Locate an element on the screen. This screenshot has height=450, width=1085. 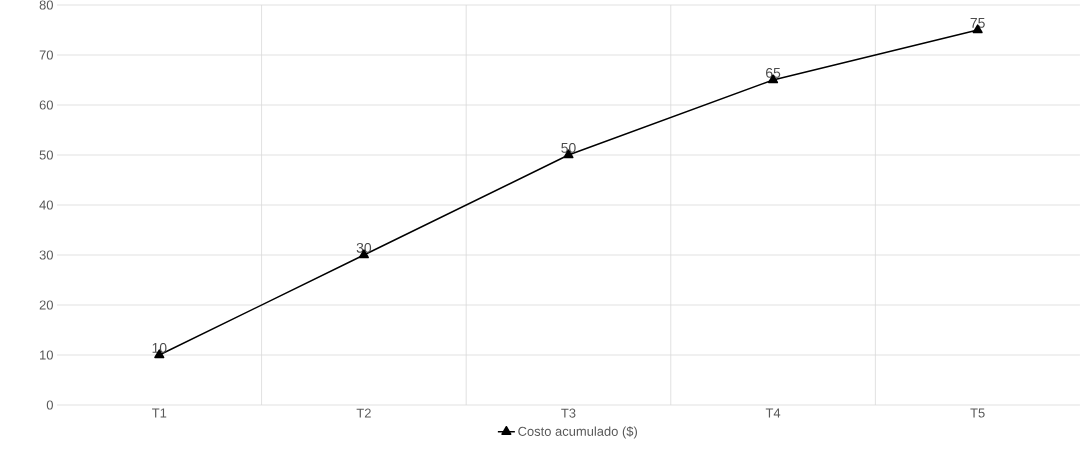
data-label: 30 is located at coordinates (364, 247).